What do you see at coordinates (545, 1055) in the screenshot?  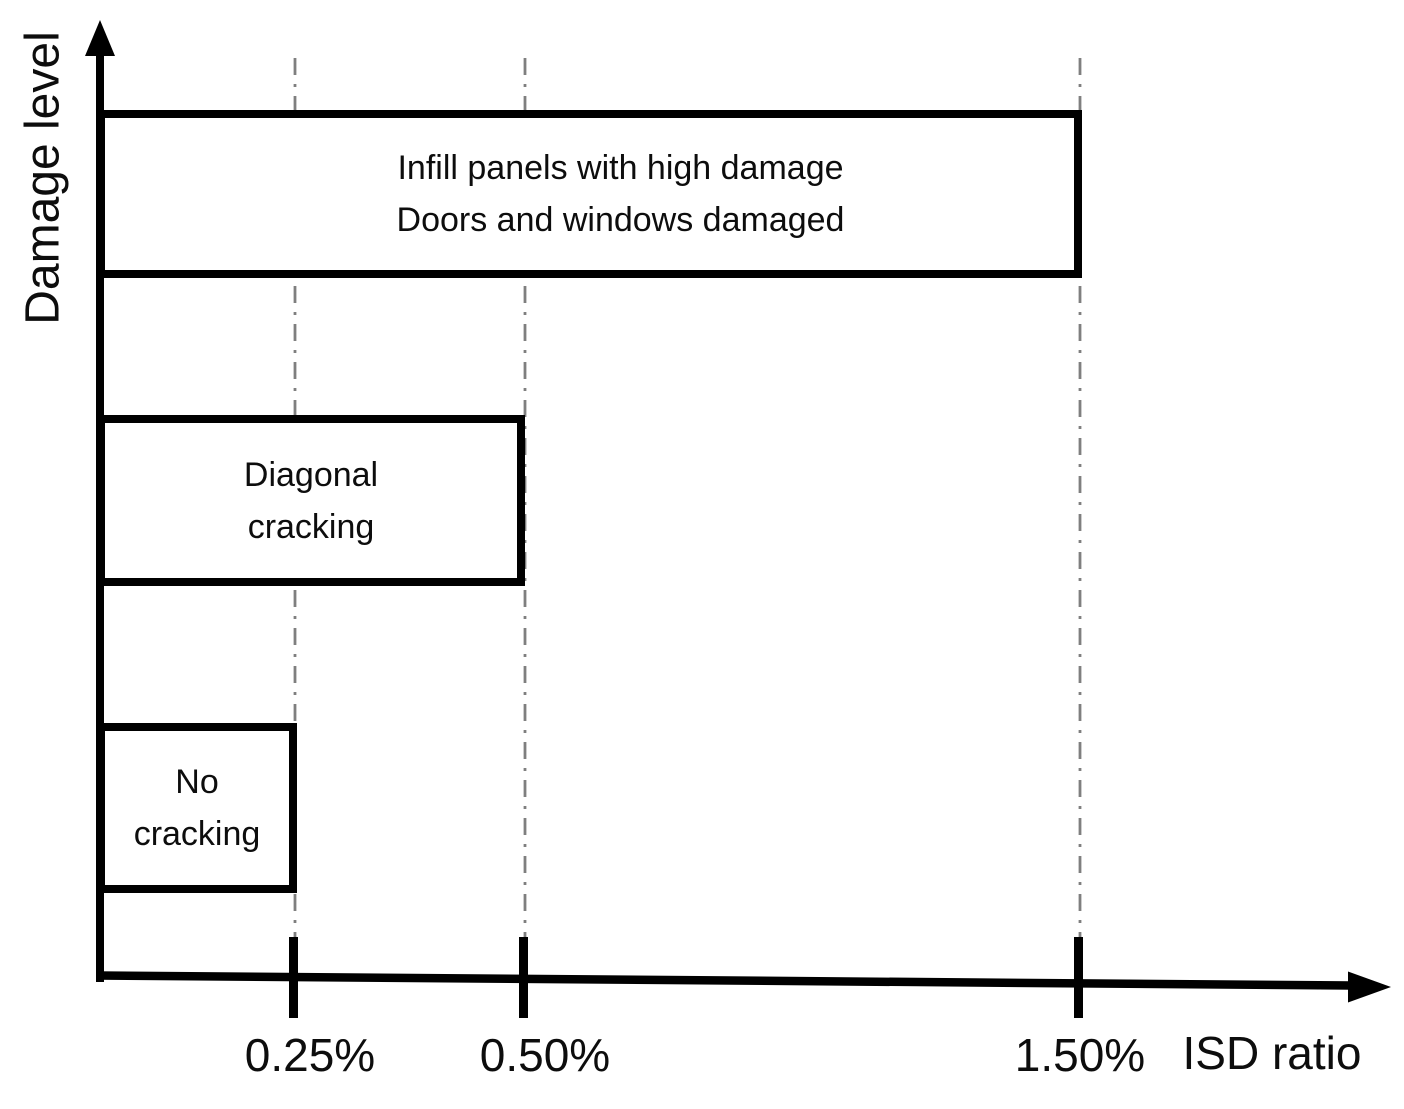 I see `x-tick-label-050: 0.50%` at bounding box center [545, 1055].